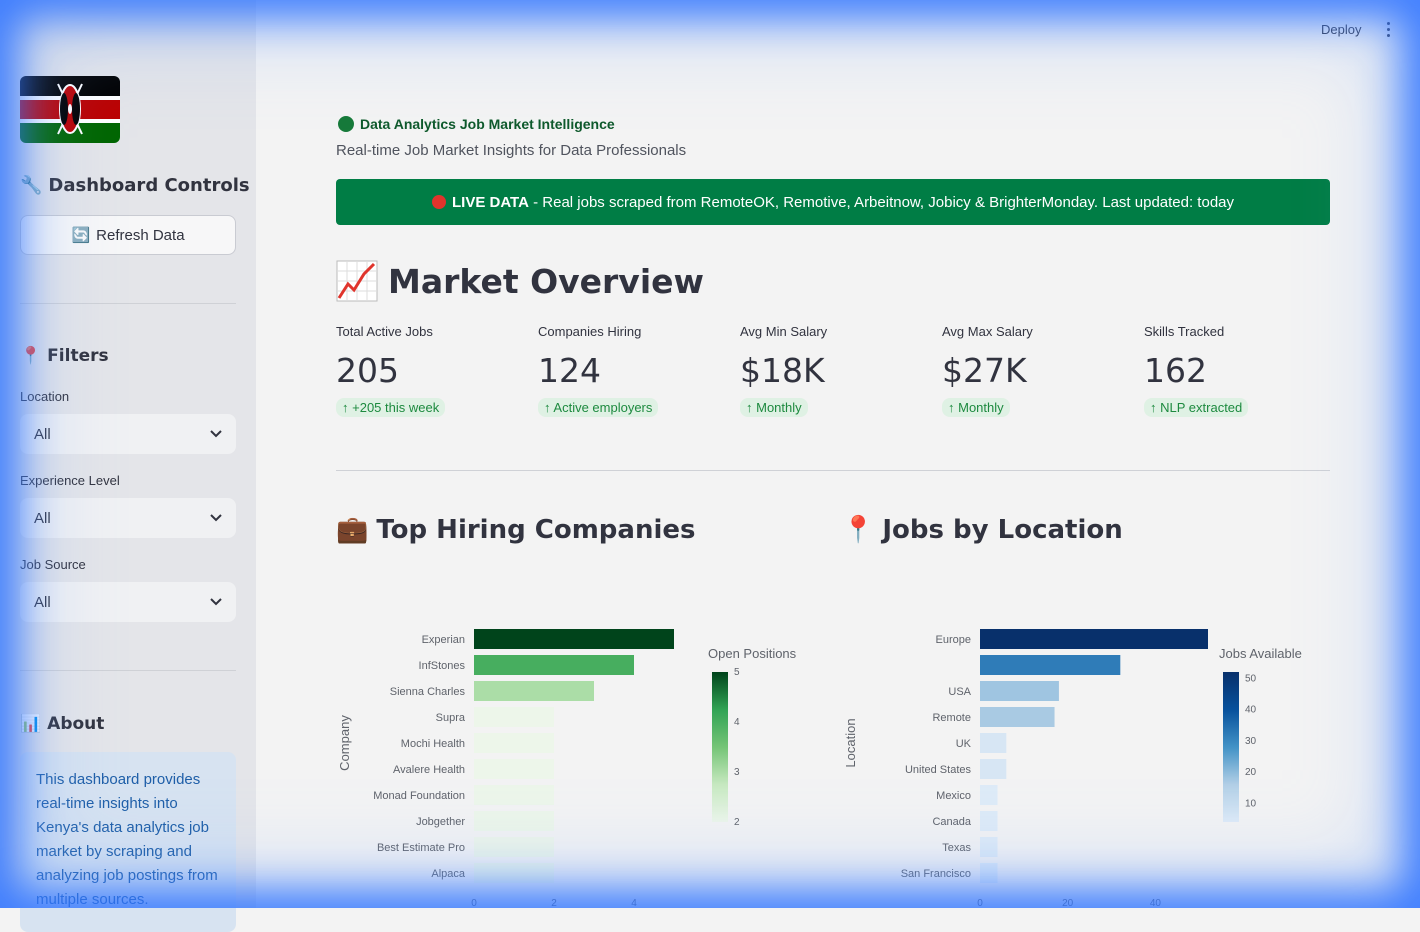  I want to click on job-source-select-value: All, so click(42, 602).